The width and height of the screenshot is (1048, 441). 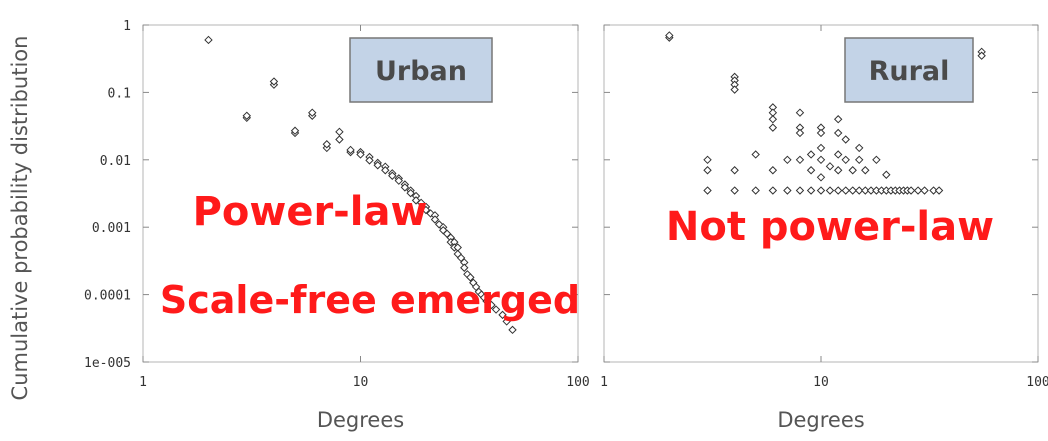 What do you see at coordinates (310, 212) in the screenshot?
I see `annotation-text: Power-law` at bounding box center [310, 212].